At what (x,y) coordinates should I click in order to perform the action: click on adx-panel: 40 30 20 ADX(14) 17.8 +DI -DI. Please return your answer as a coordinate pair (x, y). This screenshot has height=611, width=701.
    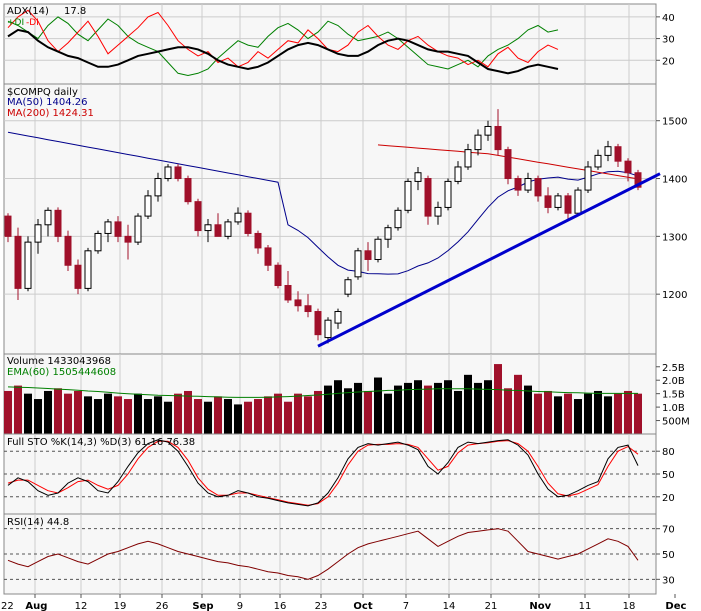
    Looking at the image, I should click on (339, 44).